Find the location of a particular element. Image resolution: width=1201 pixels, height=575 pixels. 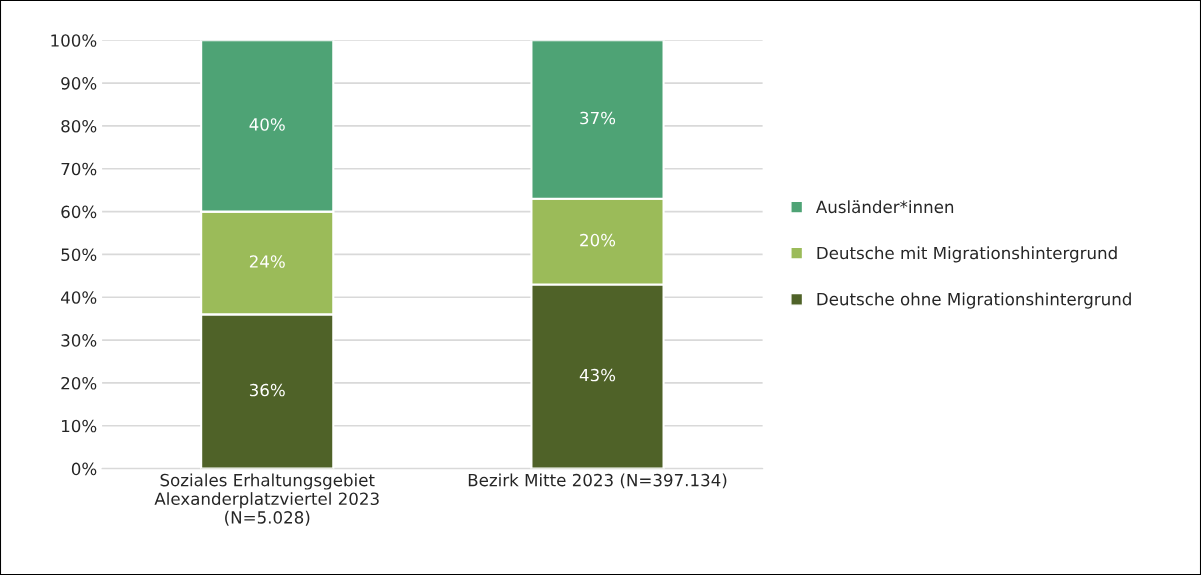

data-label: 43% is located at coordinates (597, 375).